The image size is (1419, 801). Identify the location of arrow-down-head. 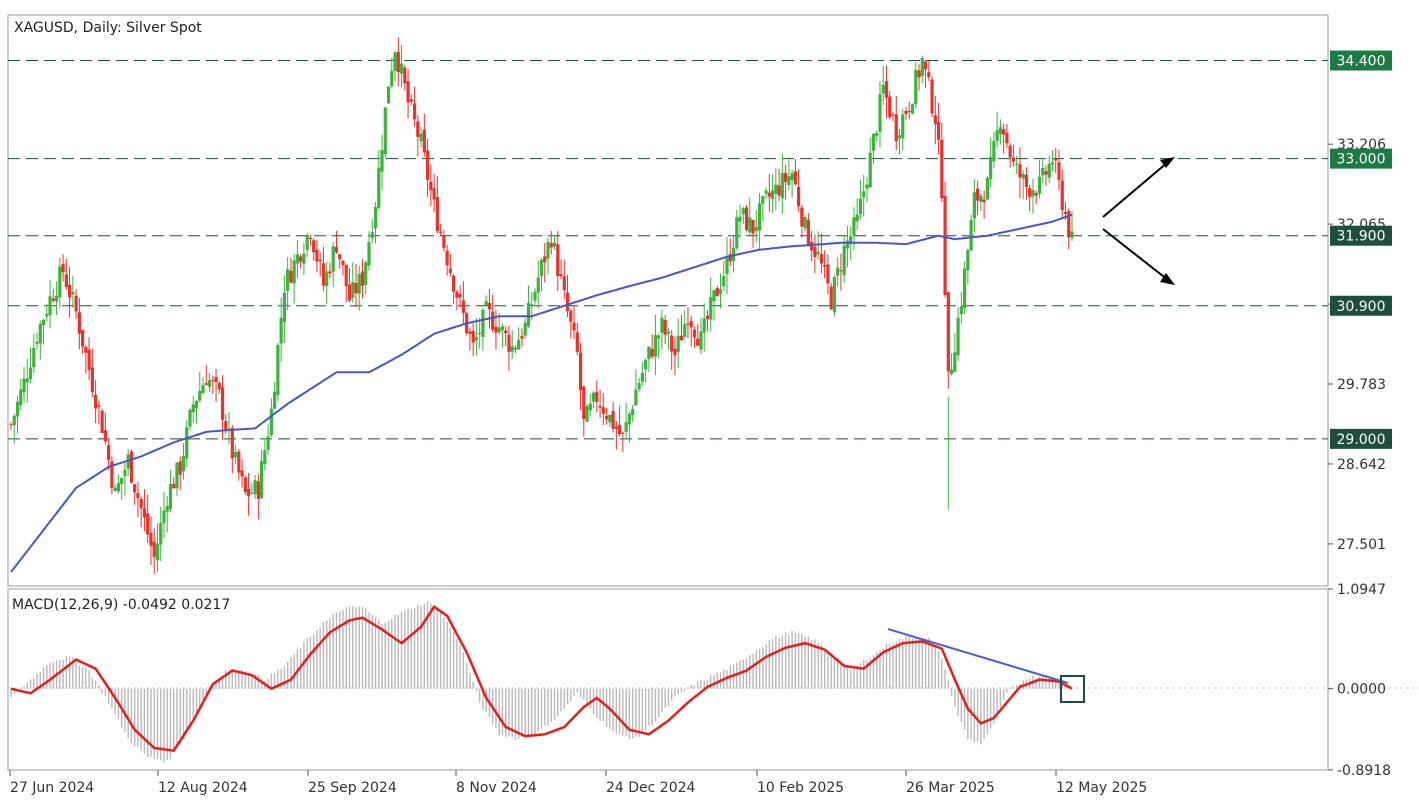
(1167, 279).